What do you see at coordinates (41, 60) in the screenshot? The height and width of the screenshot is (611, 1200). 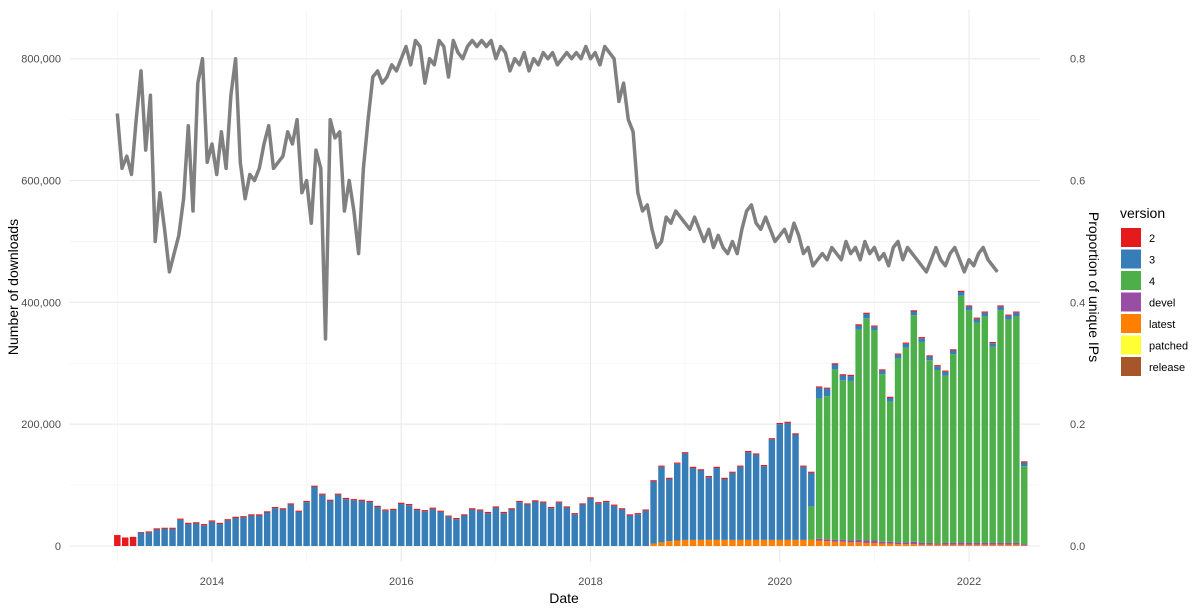 I see `y-tick-label: 800,000` at bounding box center [41, 60].